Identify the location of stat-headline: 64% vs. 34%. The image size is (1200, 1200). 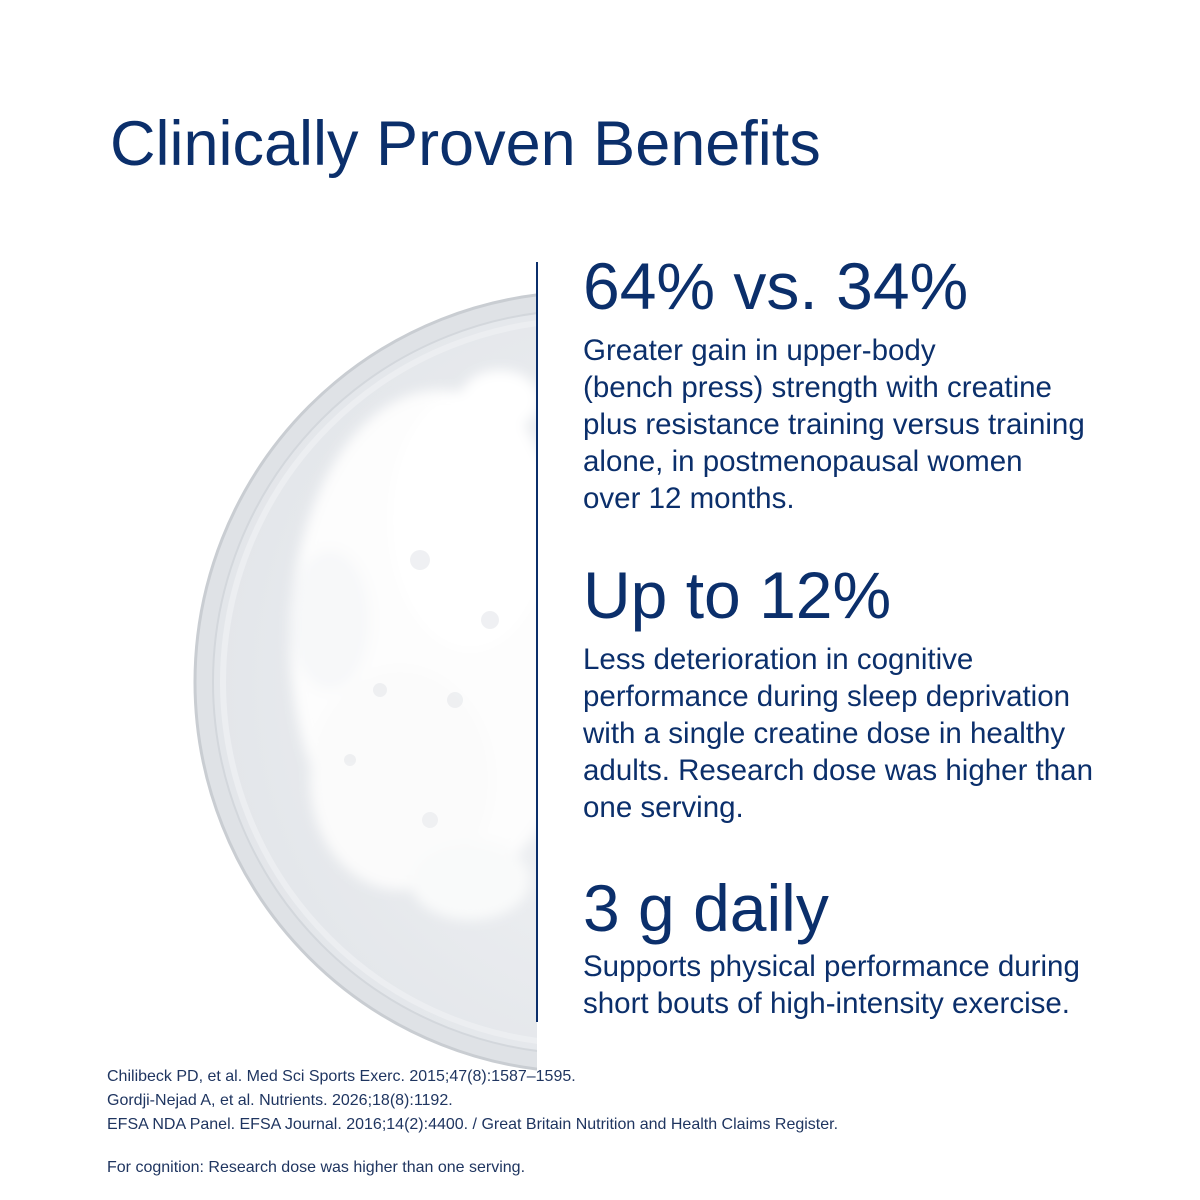
(776, 286).